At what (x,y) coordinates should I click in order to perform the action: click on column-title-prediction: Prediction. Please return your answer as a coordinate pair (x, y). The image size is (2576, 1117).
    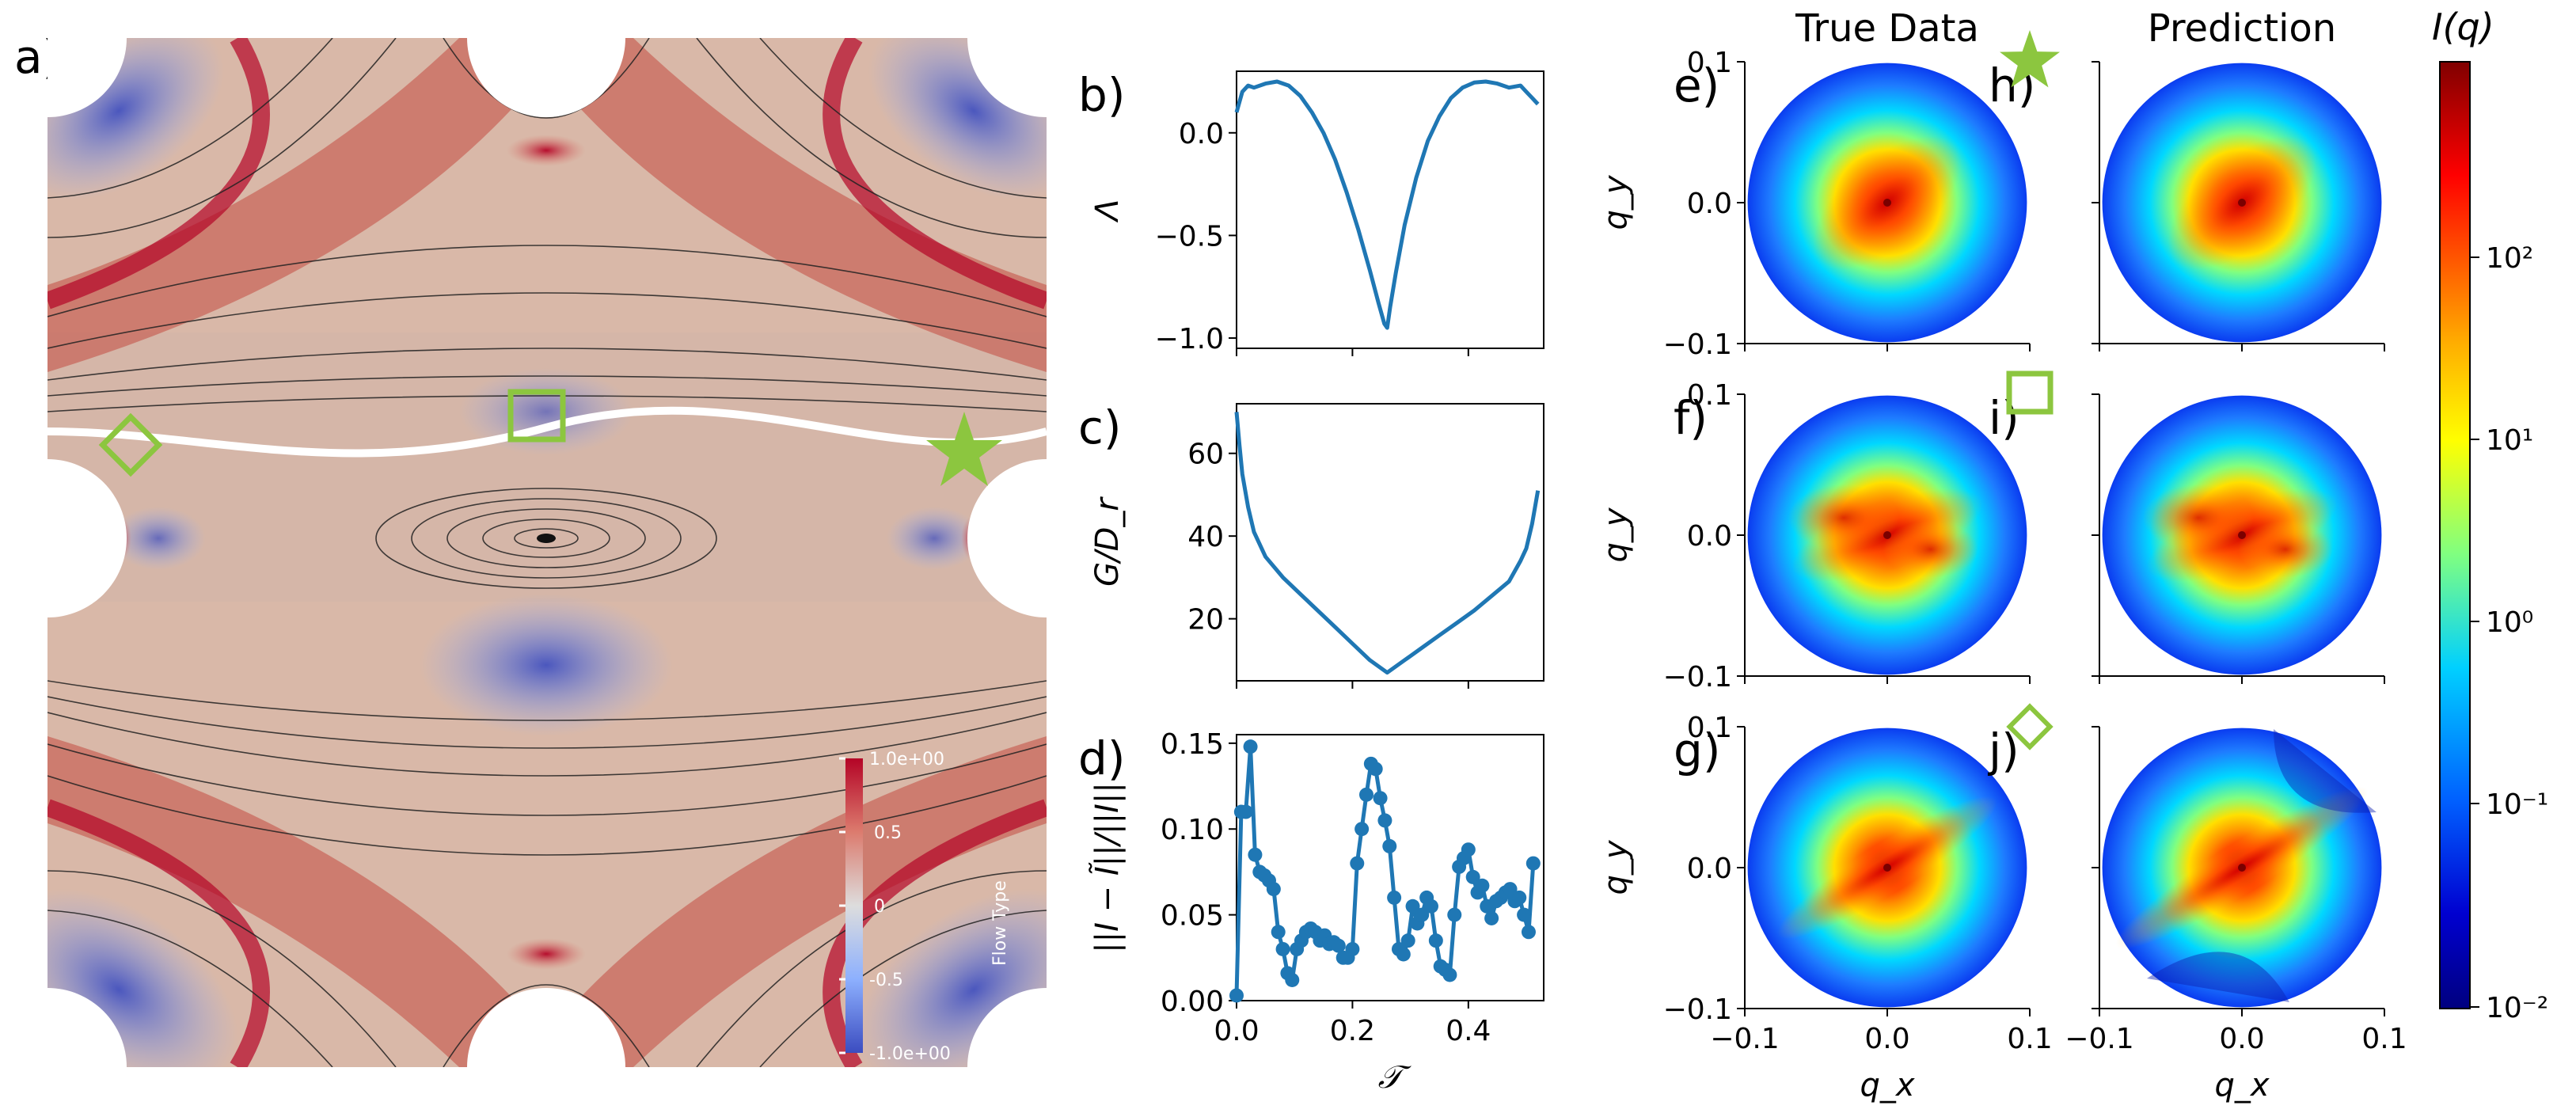
    Looking at the image, I should click on (2242, 29).